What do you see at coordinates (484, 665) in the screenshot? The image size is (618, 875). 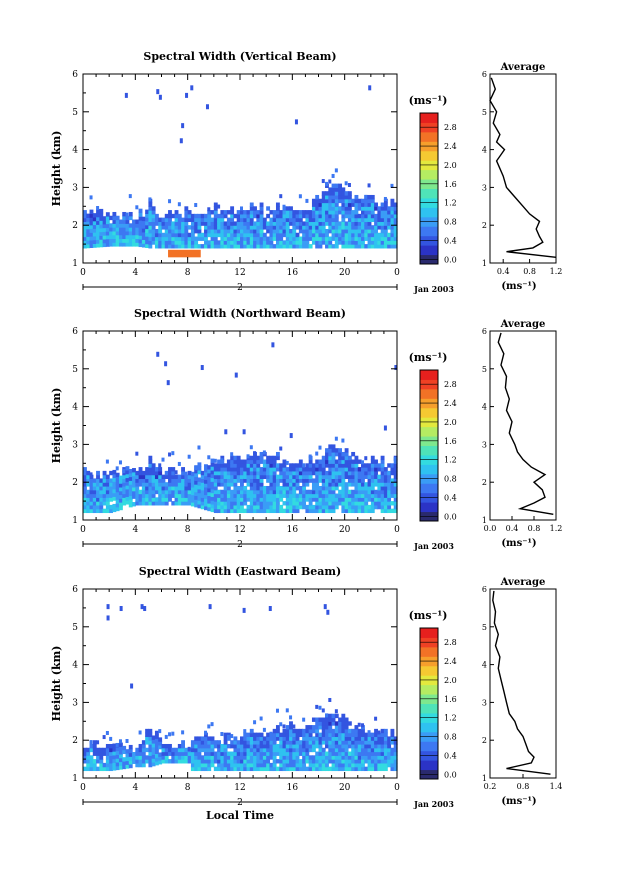 I see `average-y-tick-label: 4` at bounding box center [484, 665].